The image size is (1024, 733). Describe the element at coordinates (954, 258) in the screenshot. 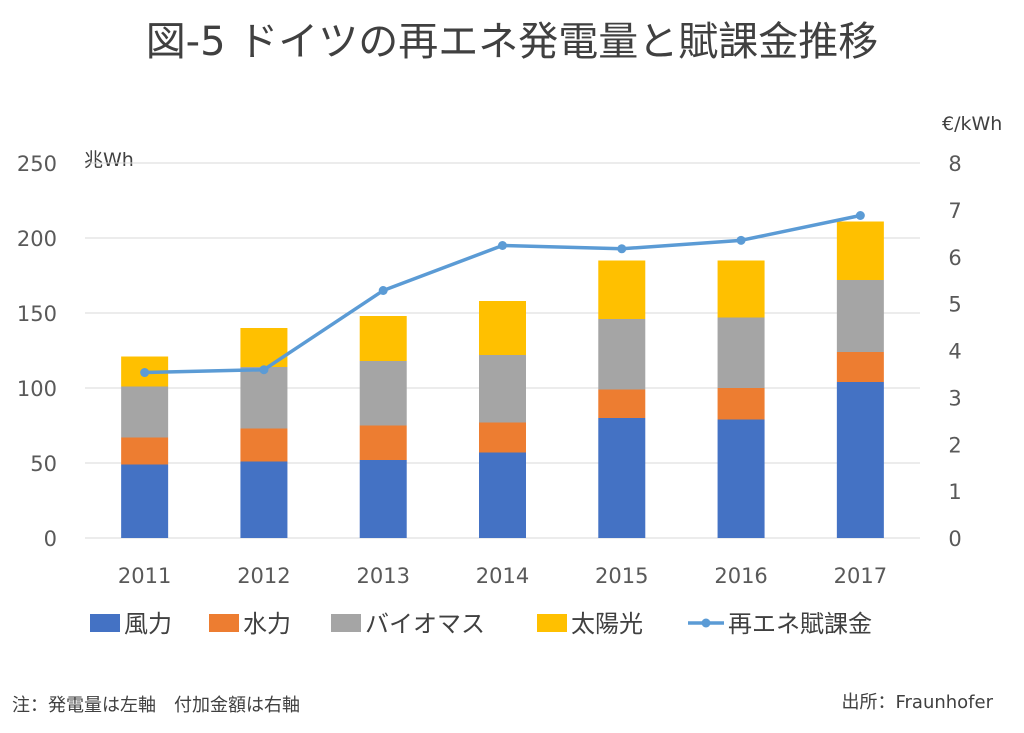

I see `right-tick-label: 6` at that location.